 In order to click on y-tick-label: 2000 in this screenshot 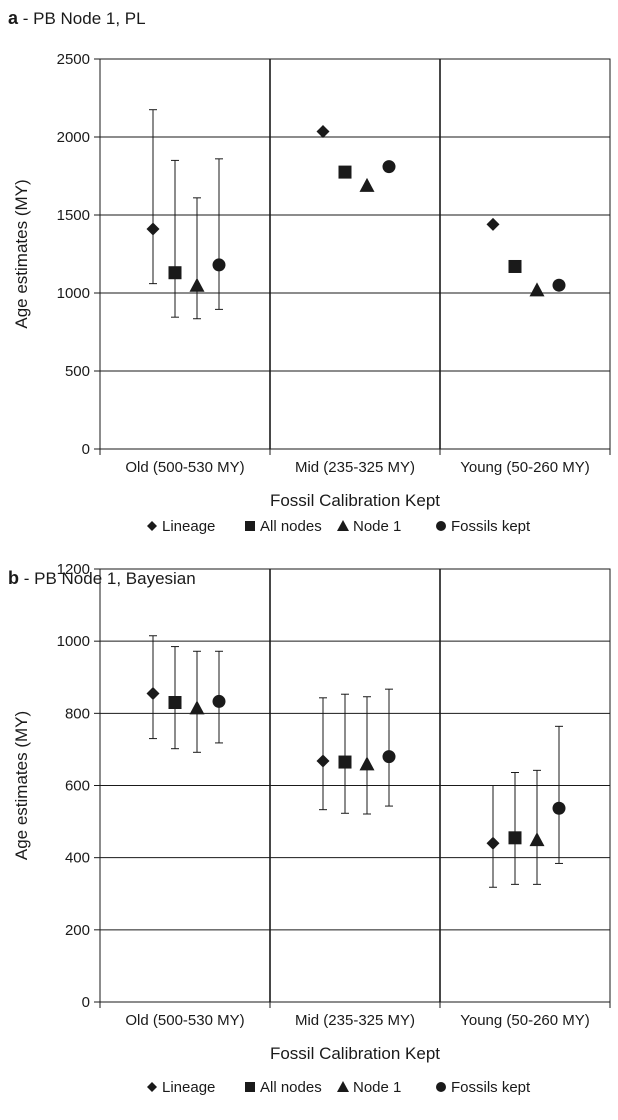, I will do `click(73, 137)`.